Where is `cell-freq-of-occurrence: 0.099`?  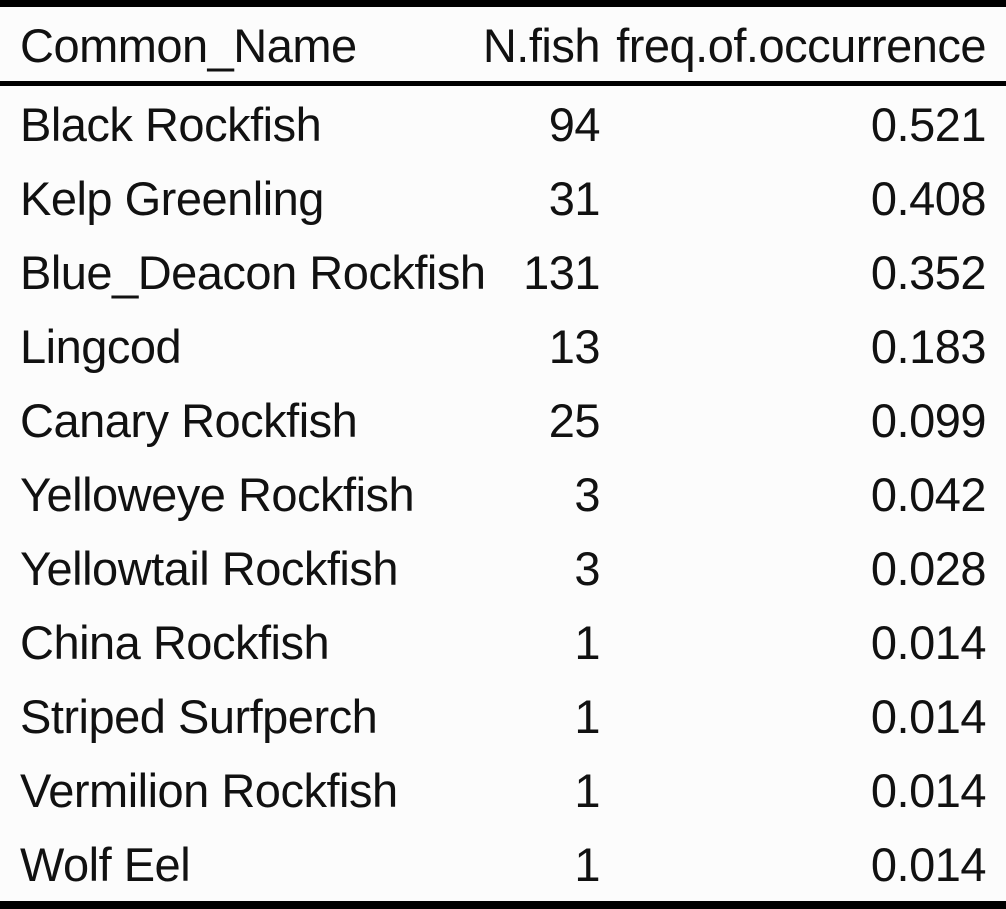
cell-freq-of-occurrence: 0.099 is located at coordinates (928, 420).